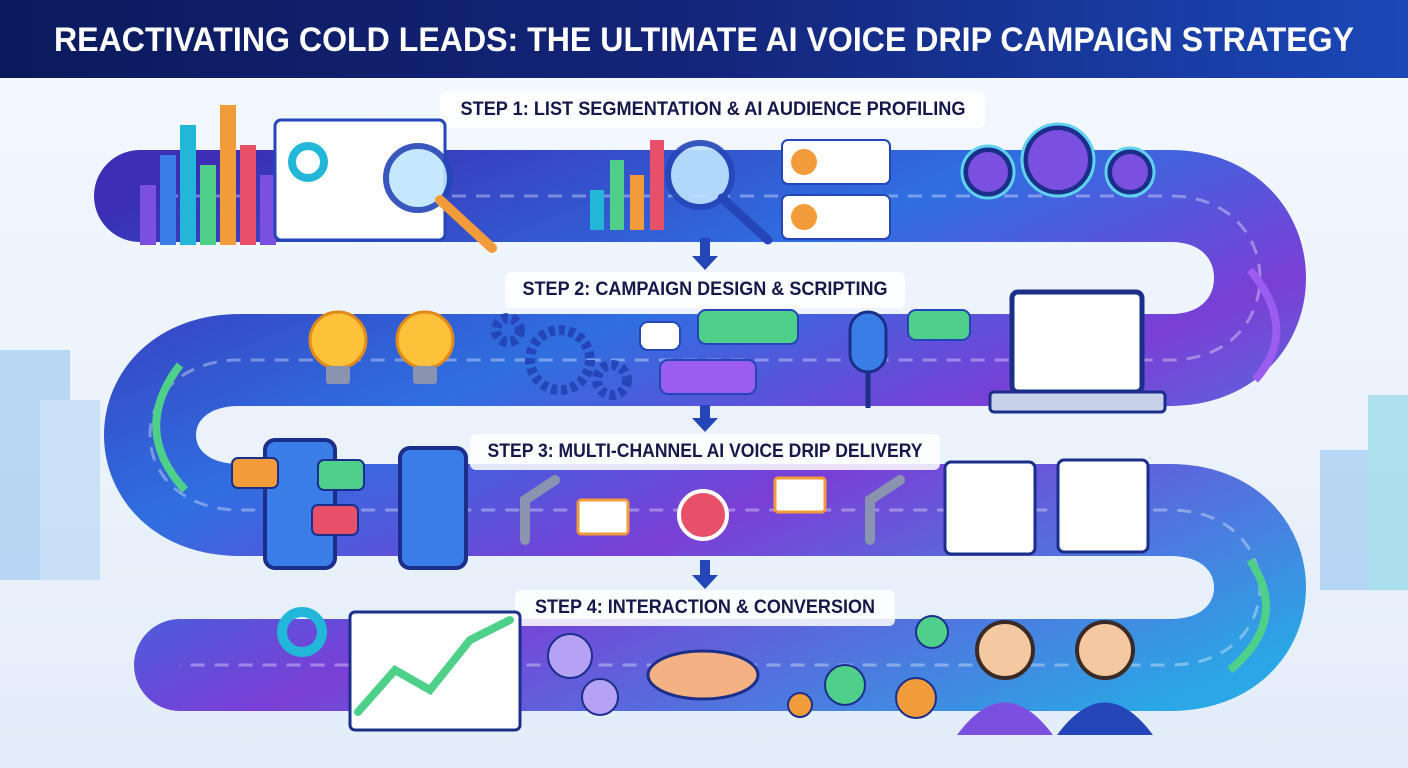 This screenshot has width=1408, height=768. I want to click on call-icon, so click(703, 515).